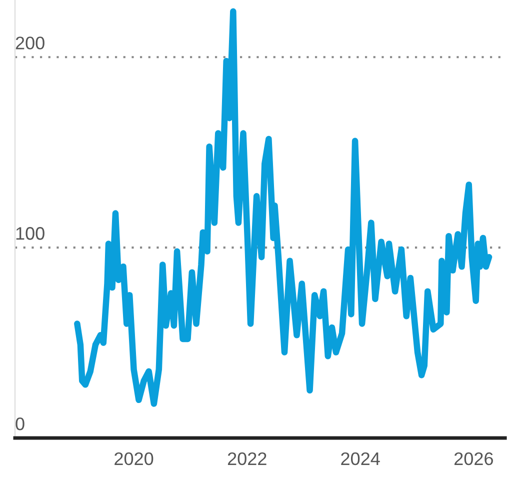  Describe the element at coordinates (360, 459) in the screenshot. I see `x-tick-label: 2024` at that location.